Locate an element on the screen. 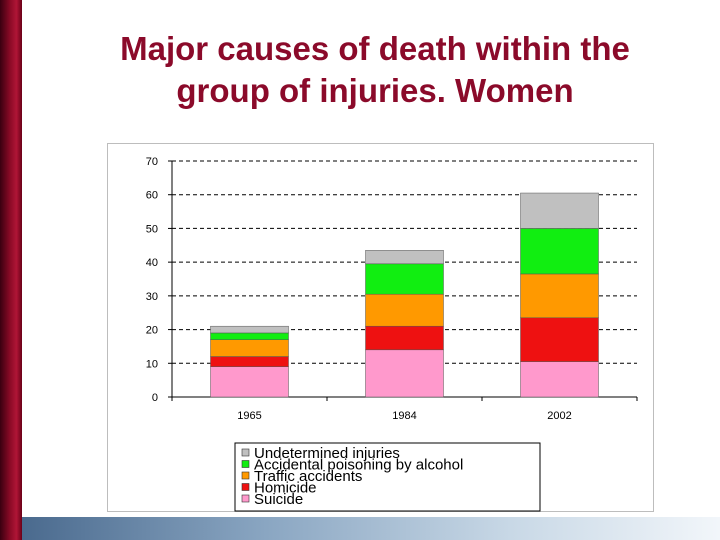 The width and height of the screenshot is (720, 540). bar-segment-homicide-1965 is located at coordinates (249, 361).